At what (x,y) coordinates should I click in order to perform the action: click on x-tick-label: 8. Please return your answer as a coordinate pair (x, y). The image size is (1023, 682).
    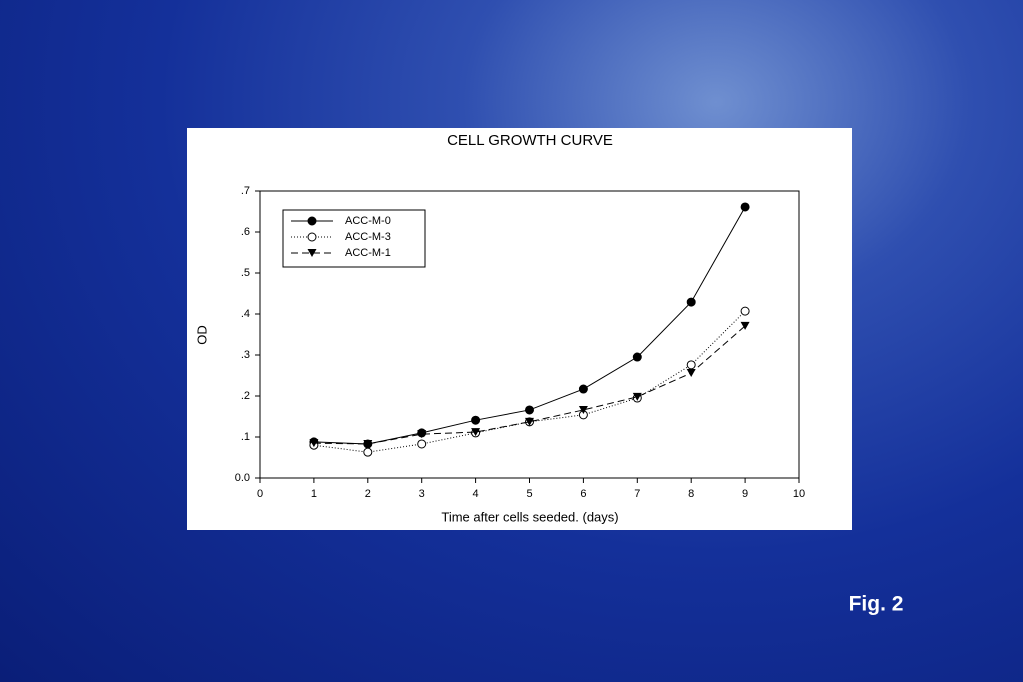
    Looking at the image, I should click on (691, 494).